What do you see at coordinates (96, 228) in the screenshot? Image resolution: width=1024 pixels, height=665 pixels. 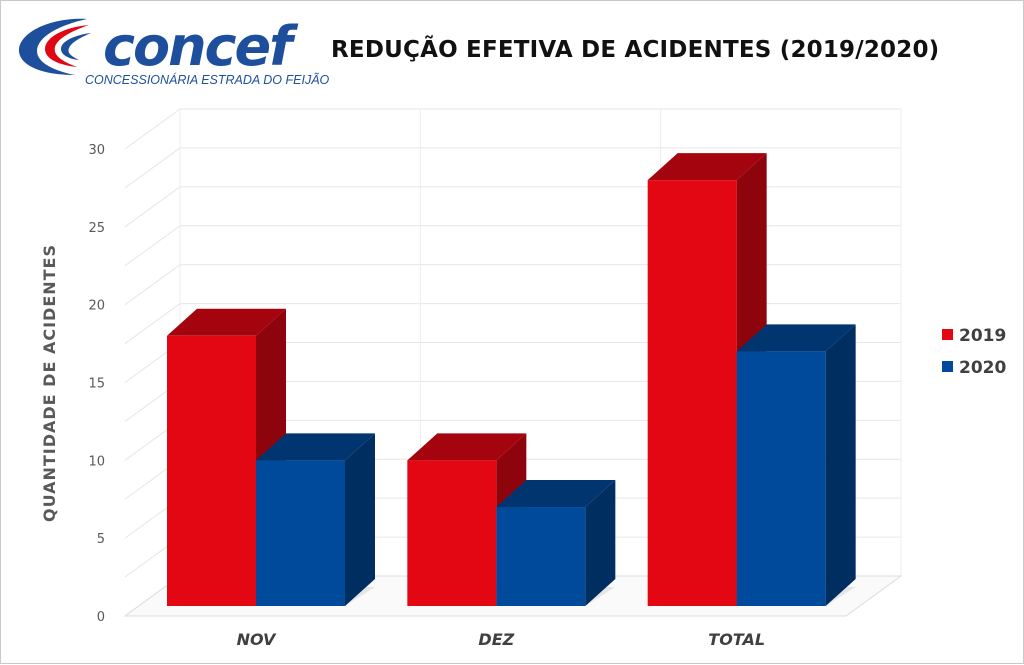 I see `y-tick-label: 25` at bounding box center [96, 228].